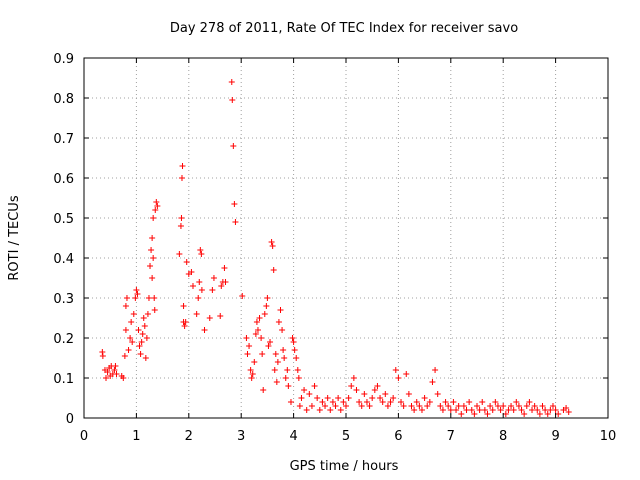  I want to click on x-axis-label: GPS time / hours, so click(344, 466).